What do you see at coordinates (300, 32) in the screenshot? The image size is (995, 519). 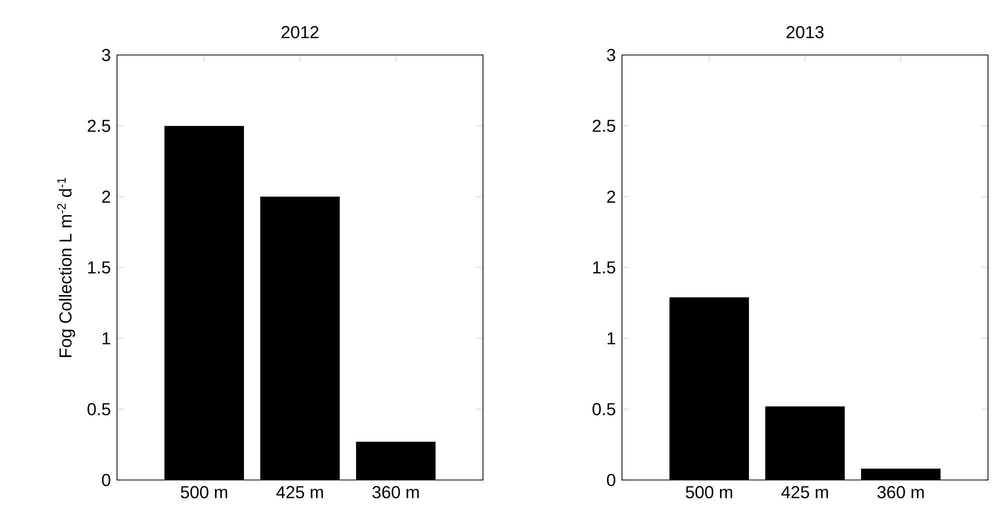 I see `chart-title: 2012` at bounding box center [300, 32].